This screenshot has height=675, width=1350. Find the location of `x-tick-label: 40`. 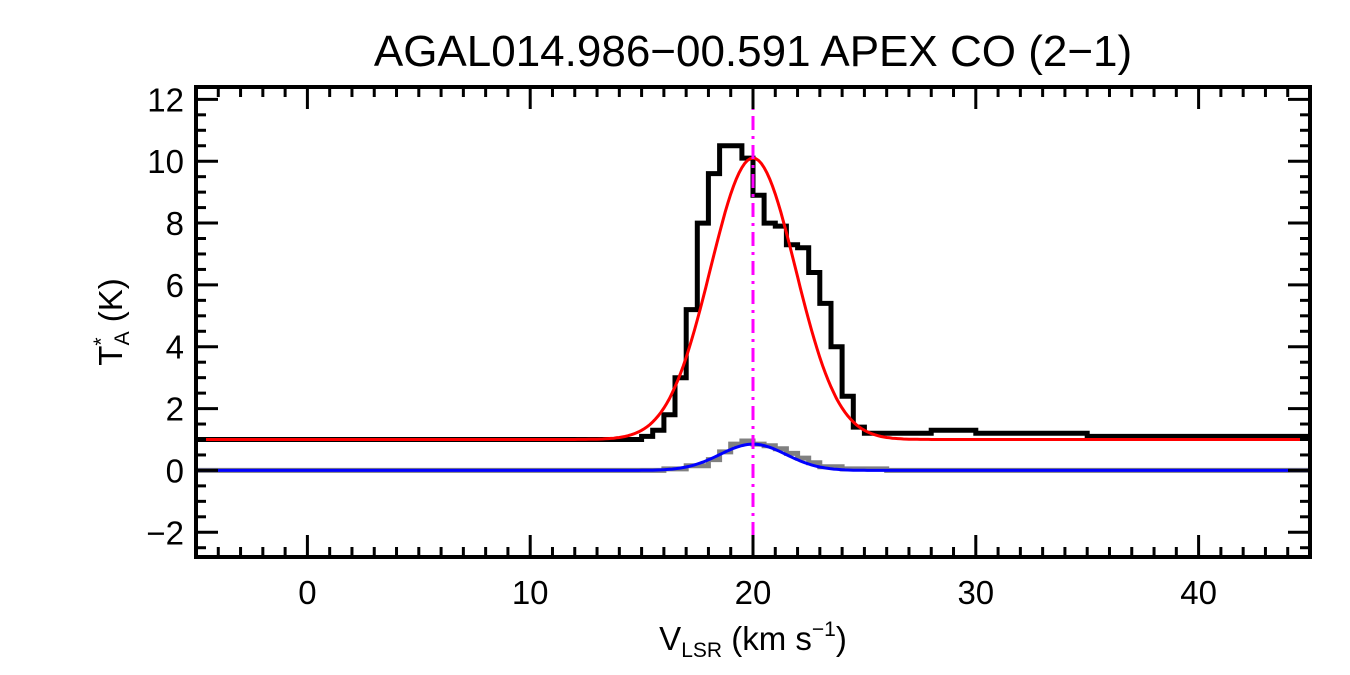

x-tick-label: 40 is located at coordinates (1198, 592).